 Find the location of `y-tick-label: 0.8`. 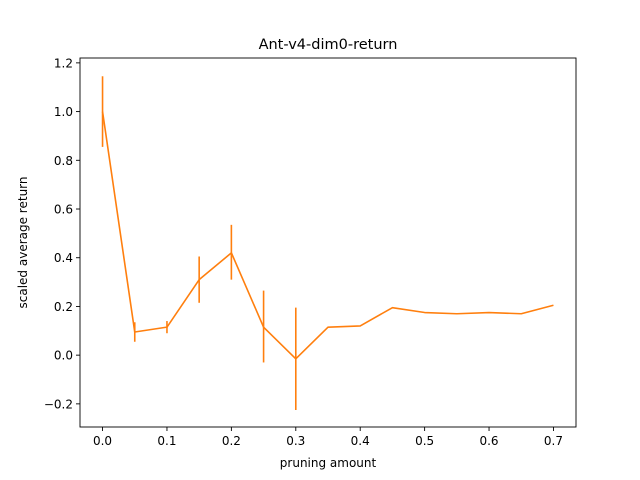

y-tick-label: 0.8 is located at coordinates (63, 161).